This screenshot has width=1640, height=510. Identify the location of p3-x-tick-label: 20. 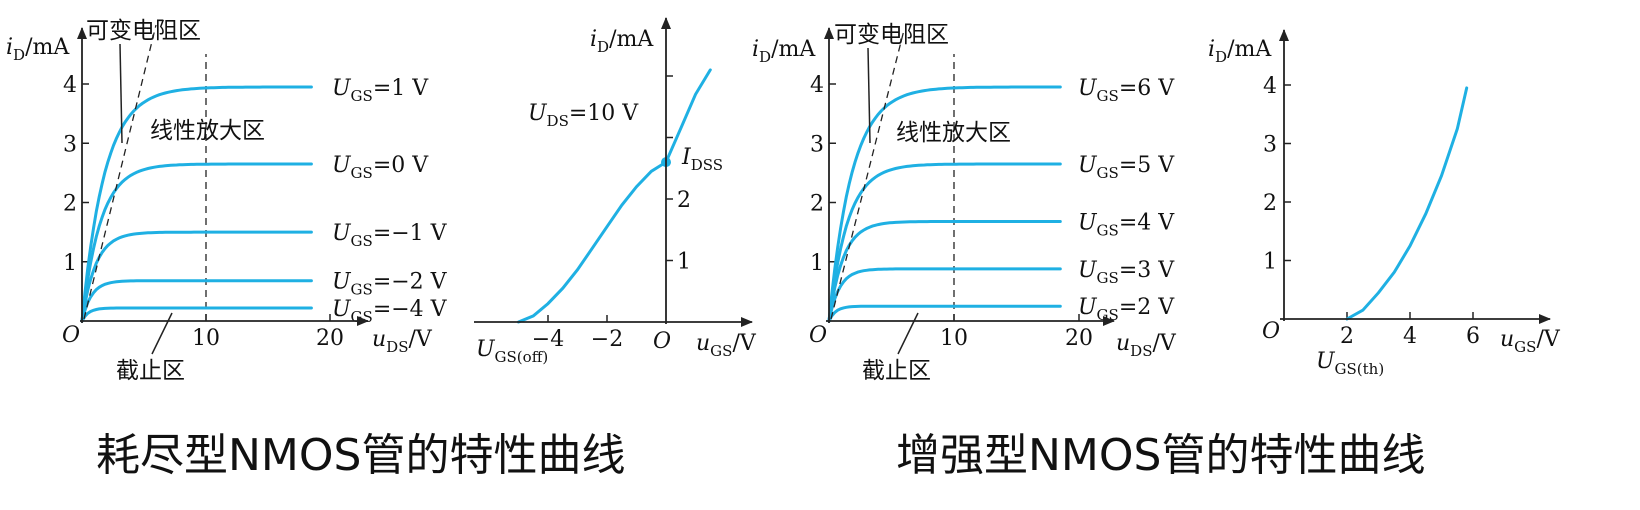
(1079, 338).